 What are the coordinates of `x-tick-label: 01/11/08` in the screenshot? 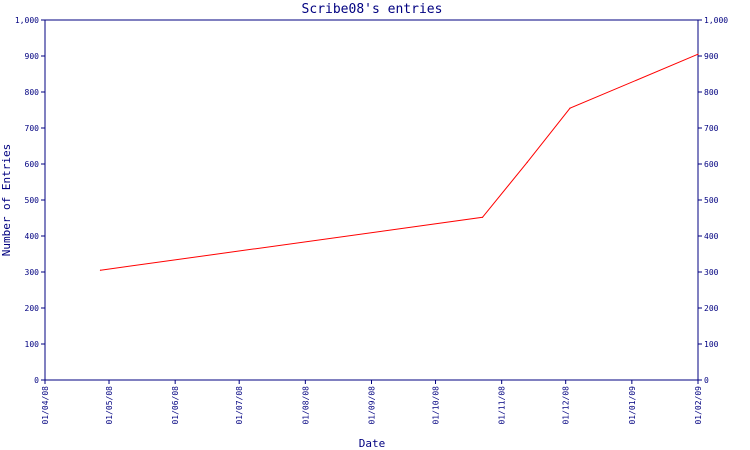 It's located at (502, 405).